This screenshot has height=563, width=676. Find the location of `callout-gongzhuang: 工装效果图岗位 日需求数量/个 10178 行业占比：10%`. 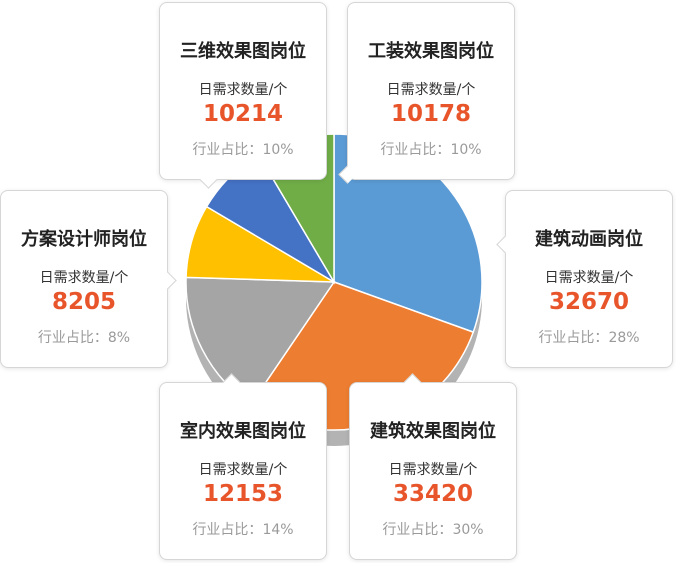

callout-gongzhuang: 工装效果图岗位 日需求数量/个 10178 行业占比：10% is located at coordinates (426, 93).